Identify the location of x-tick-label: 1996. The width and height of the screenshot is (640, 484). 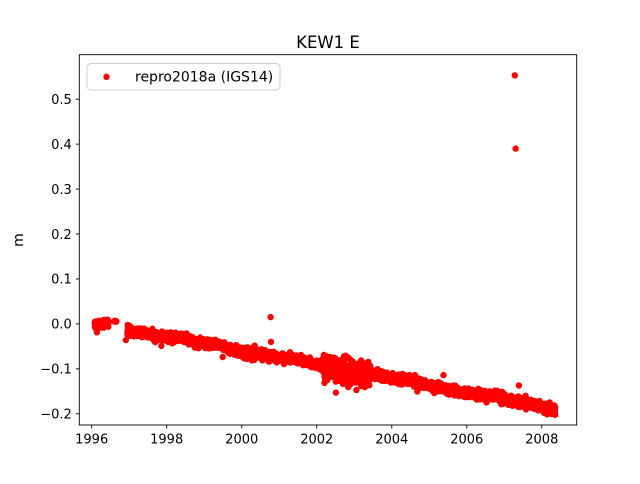
(91, 440).